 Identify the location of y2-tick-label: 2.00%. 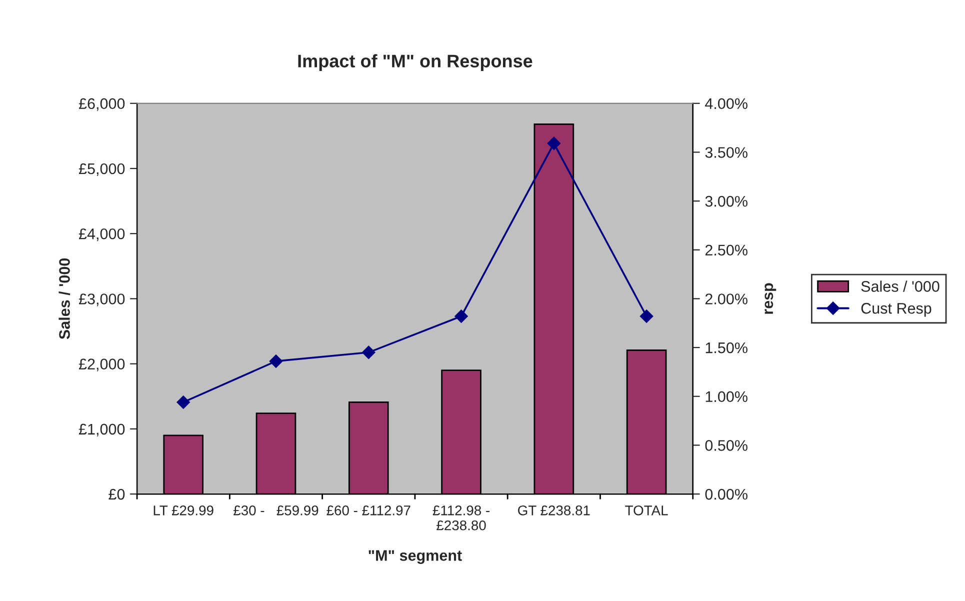
(726, 299).